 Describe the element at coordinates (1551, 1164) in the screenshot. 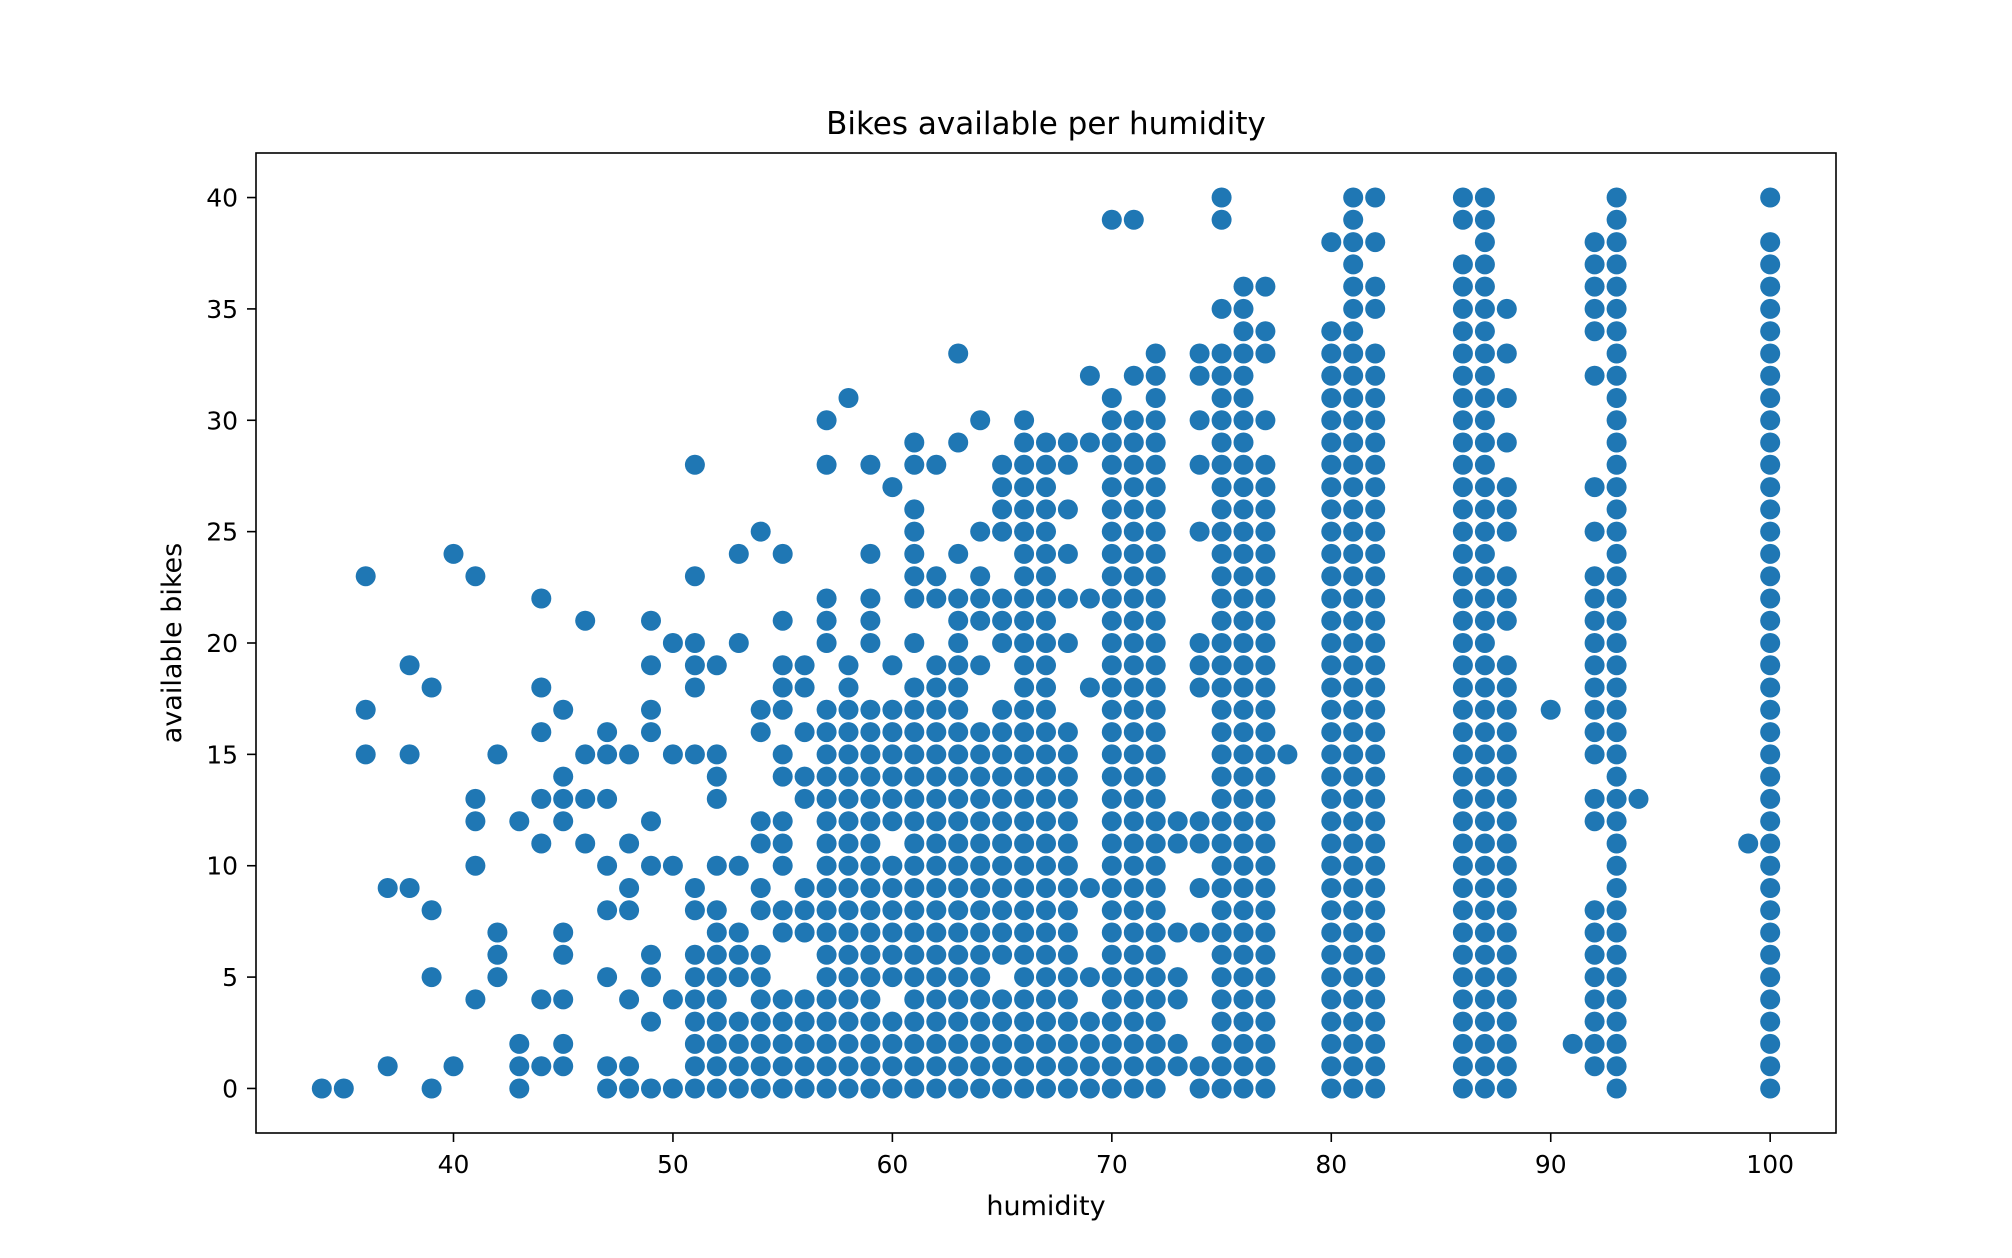

I see `x-tick-label: 90` at that location.